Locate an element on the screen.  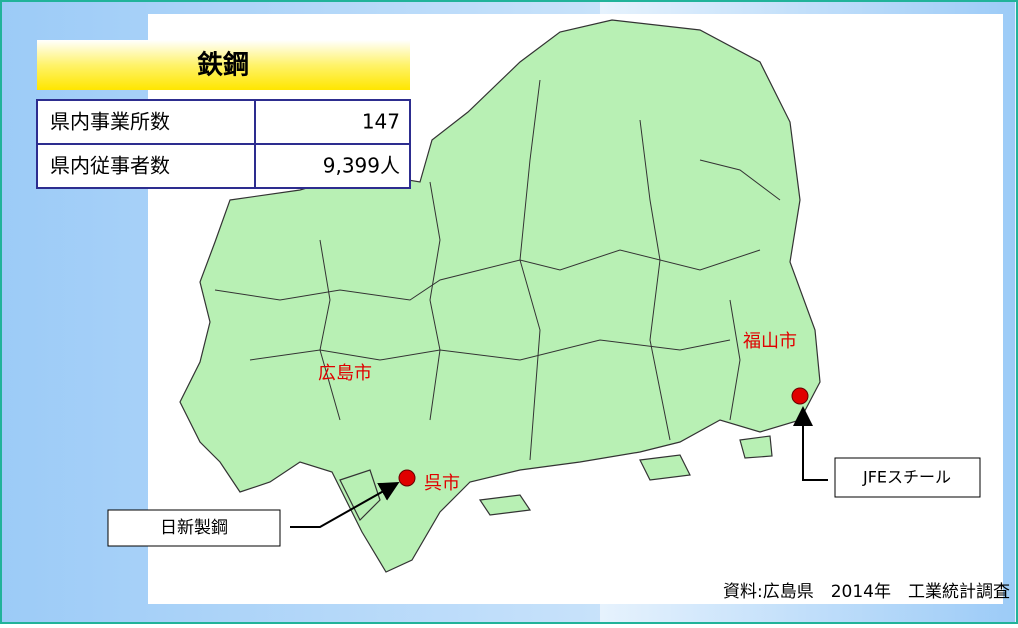
row-value: 9,399人 is located at coordinates (361, 166).